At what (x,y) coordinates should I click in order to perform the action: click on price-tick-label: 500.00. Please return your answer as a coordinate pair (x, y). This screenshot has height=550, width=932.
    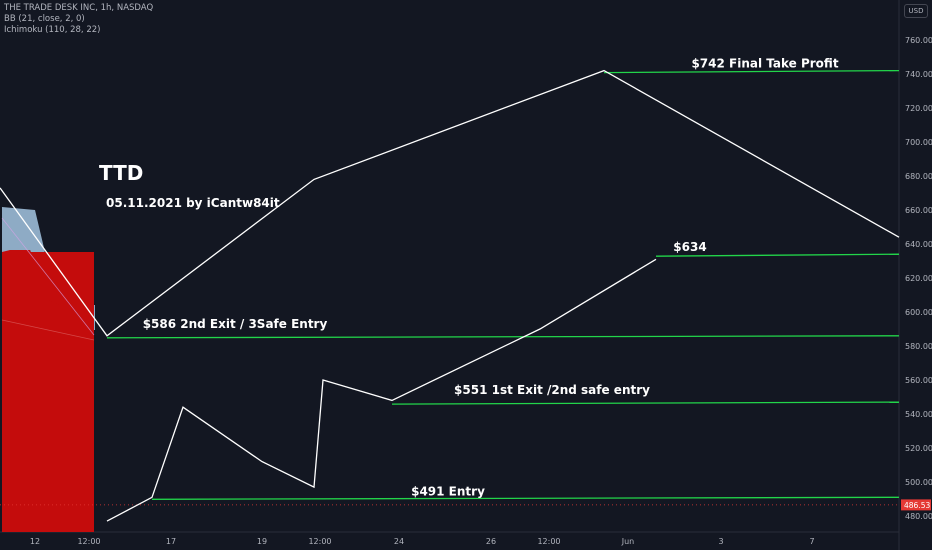
    Looking at the image, I should click on (918, 482).